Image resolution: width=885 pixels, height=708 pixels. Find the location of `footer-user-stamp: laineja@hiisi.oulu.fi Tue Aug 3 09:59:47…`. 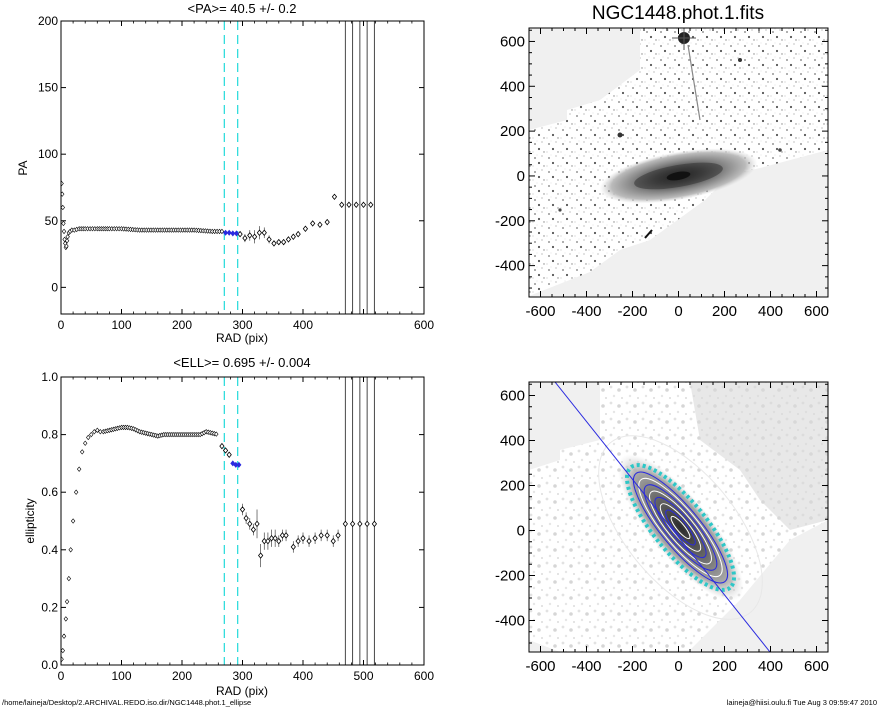

footer-user-stamp: laineja@hiisi.oulu.fi Tue Aug 3 09:59:47… is located at coordinates (802, 702).